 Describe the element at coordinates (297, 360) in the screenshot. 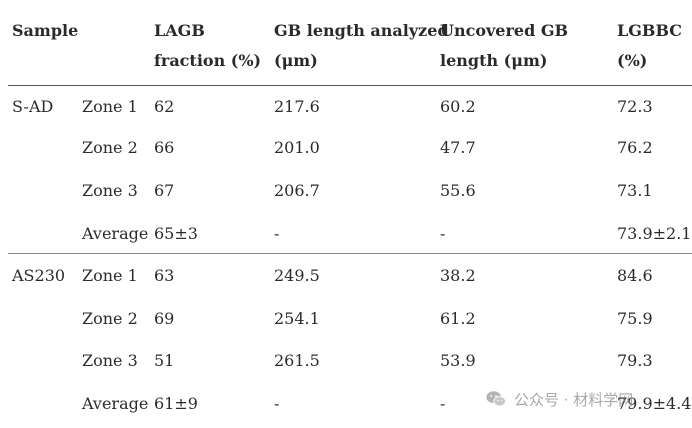

I see `cell-gb-length: 261.5` at that location.